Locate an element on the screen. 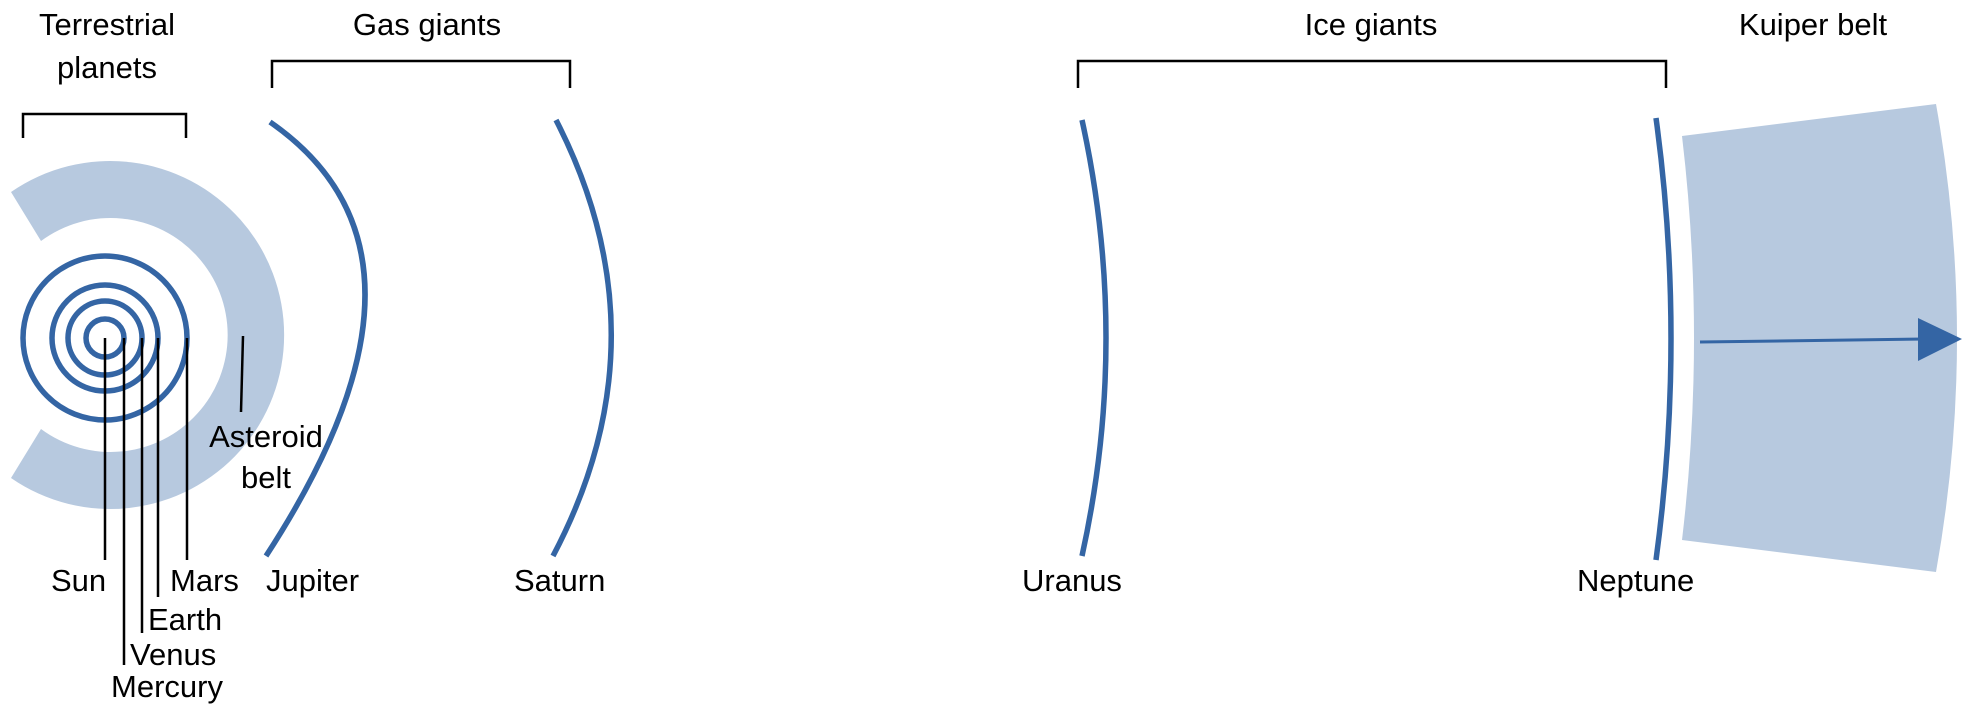 Image resolution: width=1966 pixels, height=716 pixels. uranus-orbit is located at coordinates (1094, 338).